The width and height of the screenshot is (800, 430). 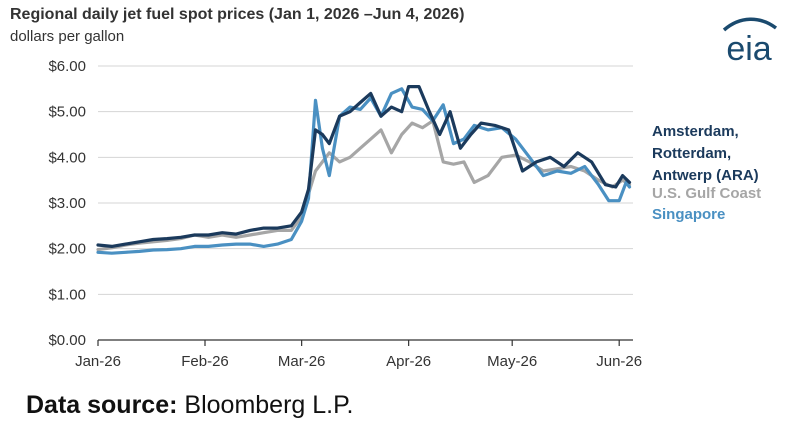 I want to click on data-source-label: Data source:, so click(x=102, y=405).